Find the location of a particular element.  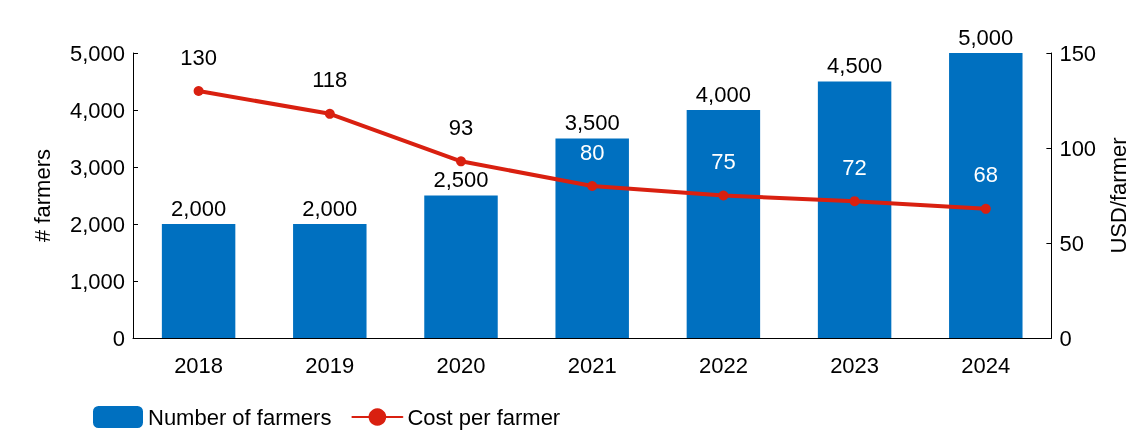

y-tick-label: 3,000 is located at coordinates (97, 167).